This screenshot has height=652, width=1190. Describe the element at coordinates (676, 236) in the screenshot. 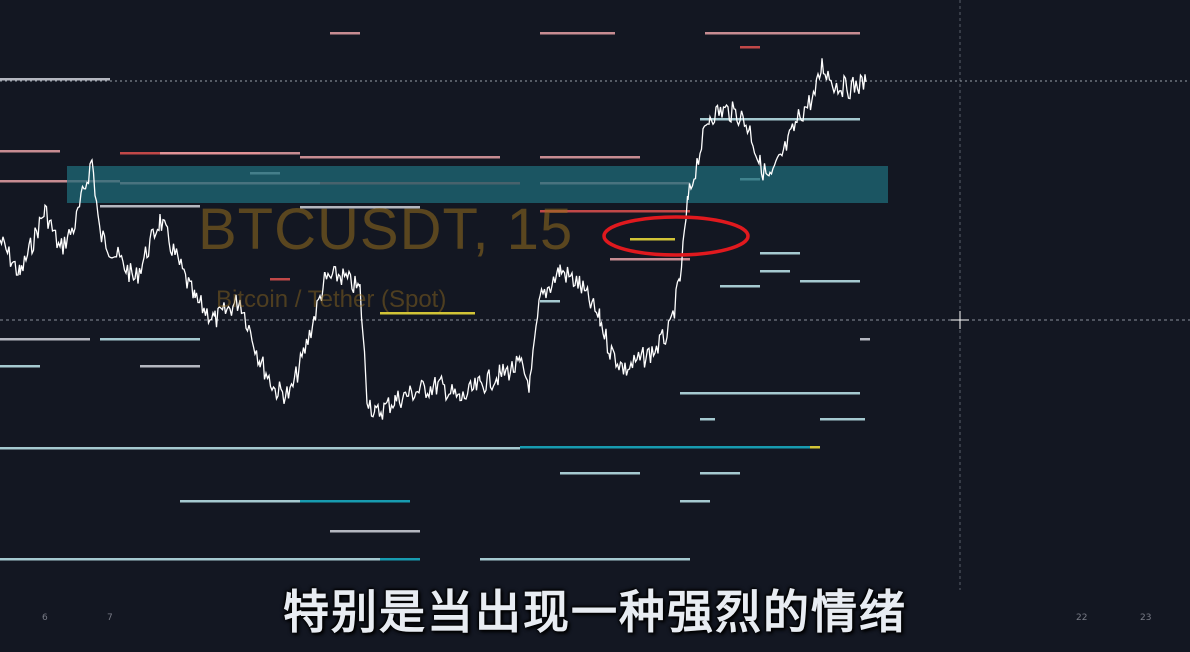

I see `highlight-circle-annotation` at that location.